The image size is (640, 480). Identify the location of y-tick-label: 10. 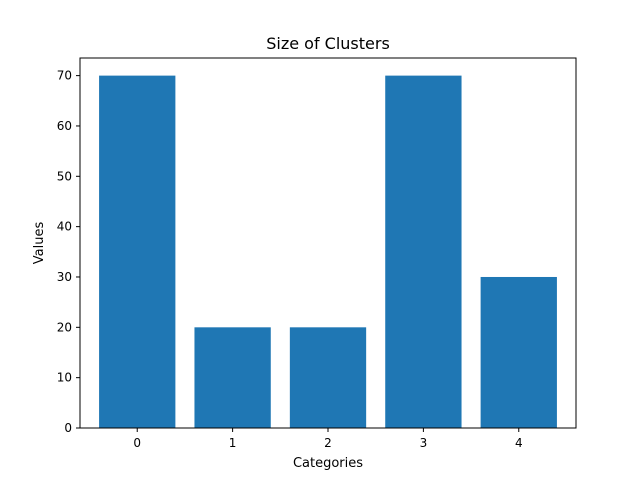
(64, 378).